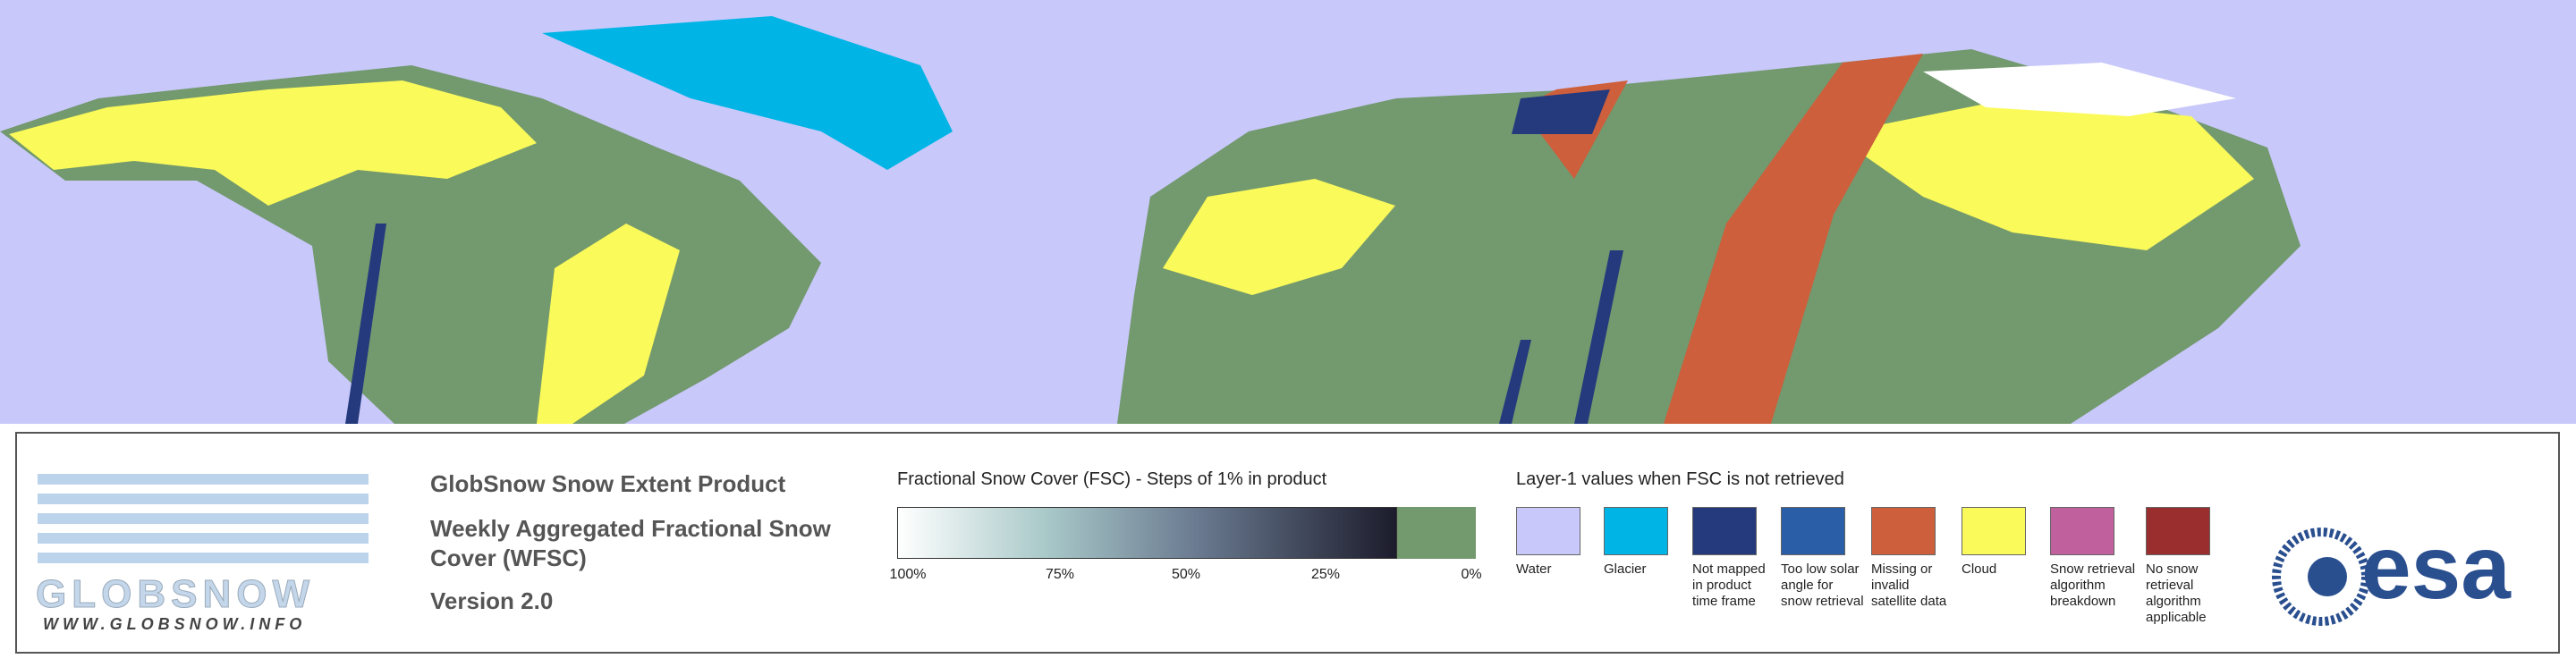 This screenshot has width=2576, height=667. I want to click on class-label: Snow retrieval algorithm breakdown, so click(2093, 585).